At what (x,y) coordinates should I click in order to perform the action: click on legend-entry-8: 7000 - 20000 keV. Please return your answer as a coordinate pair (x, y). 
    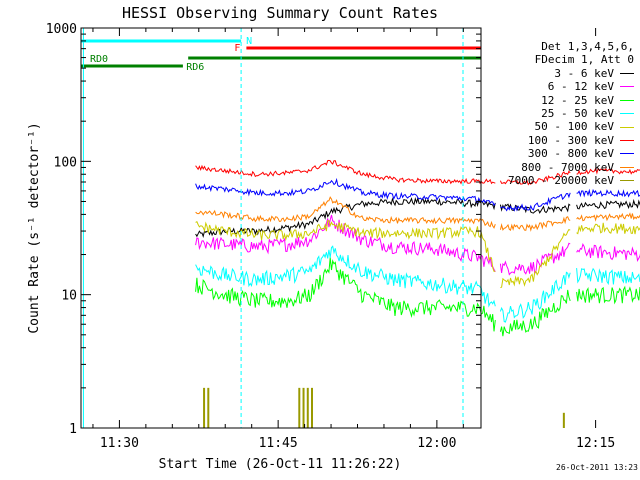
    Looking at the image, I should click on (564, 180).